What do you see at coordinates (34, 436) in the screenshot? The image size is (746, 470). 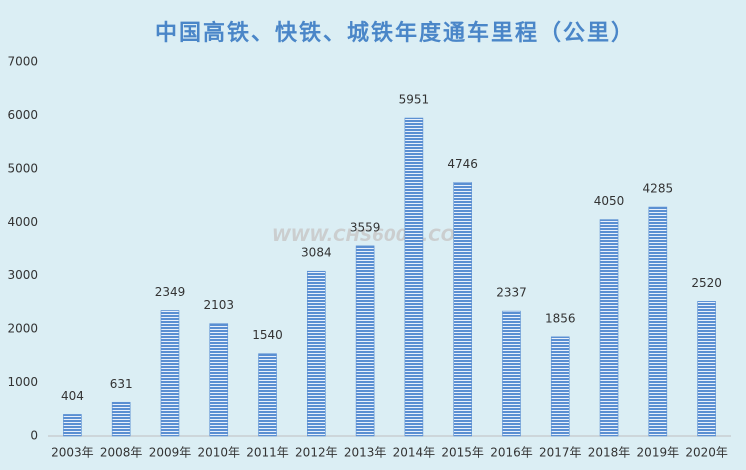 I see `y-tick-label: 0` at bounding box center [34, 436].